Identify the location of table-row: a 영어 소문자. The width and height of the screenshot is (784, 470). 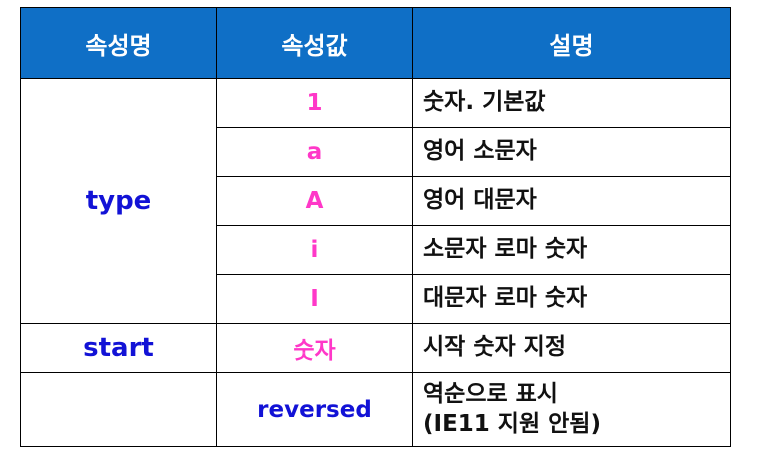
(376, 152).